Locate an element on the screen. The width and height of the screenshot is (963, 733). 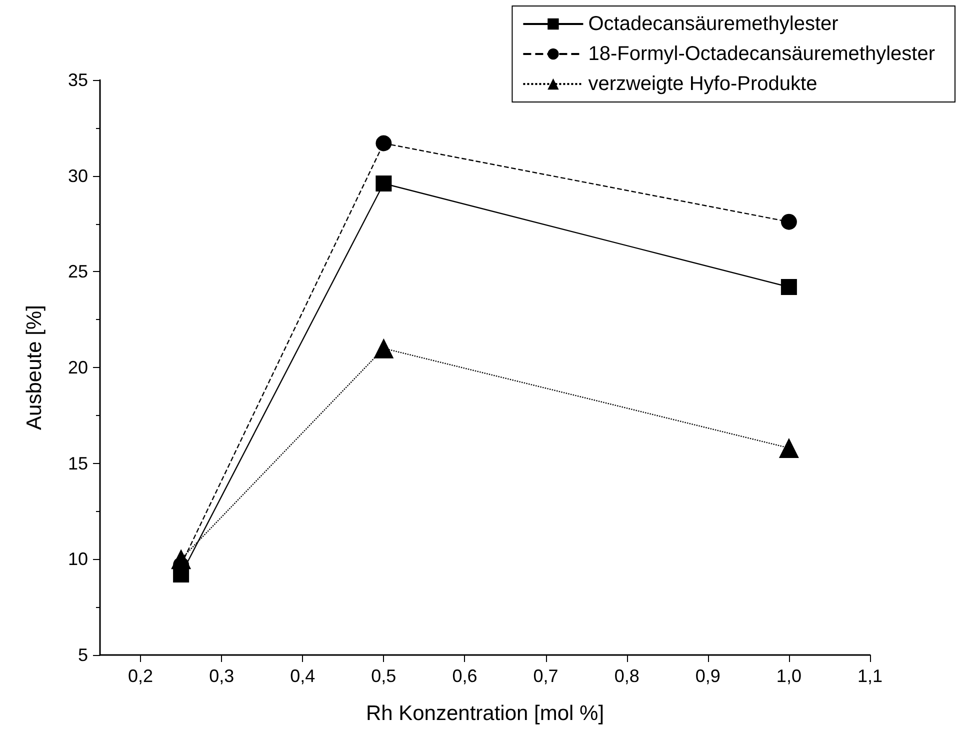
x-tick-label: 1,0 is located at coordinates (789, 676).